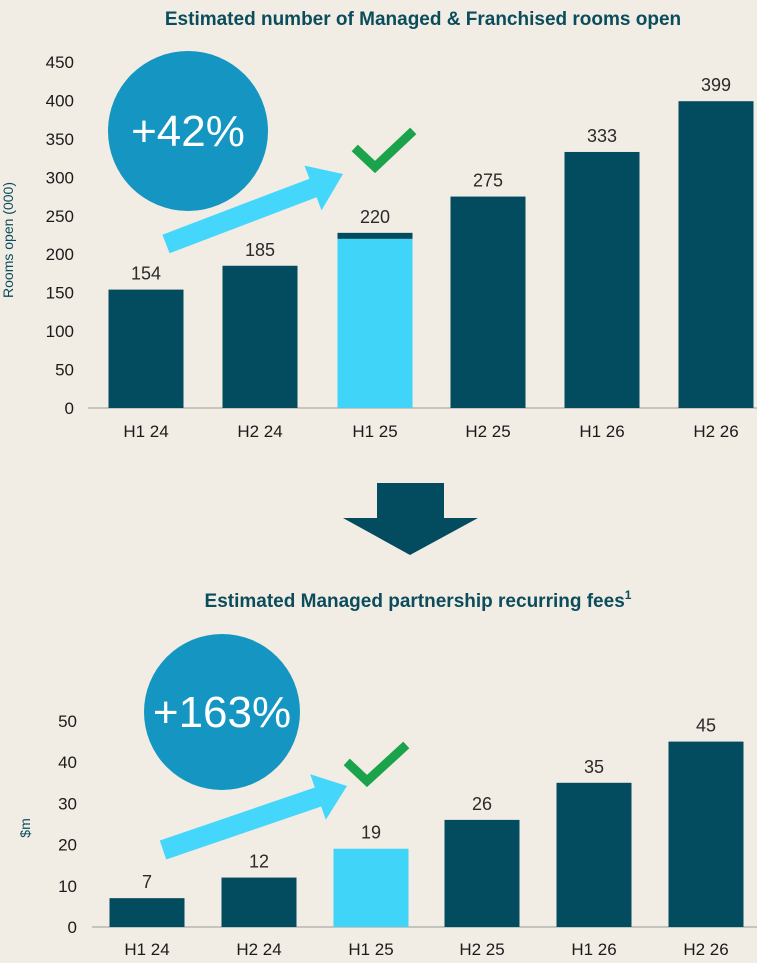 Image resolution: width=757 pixels, height=963 pixels. What do you see at coordinates (371, 833) in the screenshot?
I see `data-label: 19` at bounding box center [371, 833].